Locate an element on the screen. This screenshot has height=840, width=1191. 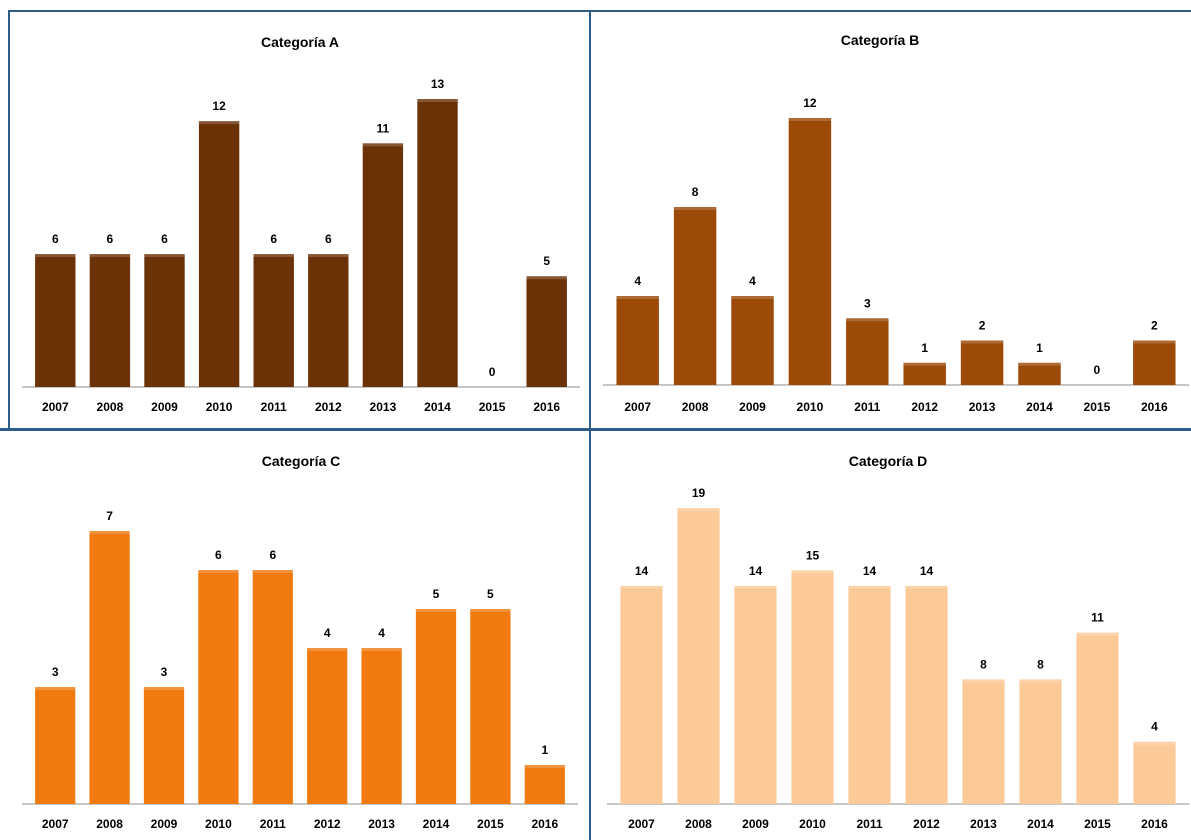
tick-label-2010: 2010 is located at coordinates (812, 824).